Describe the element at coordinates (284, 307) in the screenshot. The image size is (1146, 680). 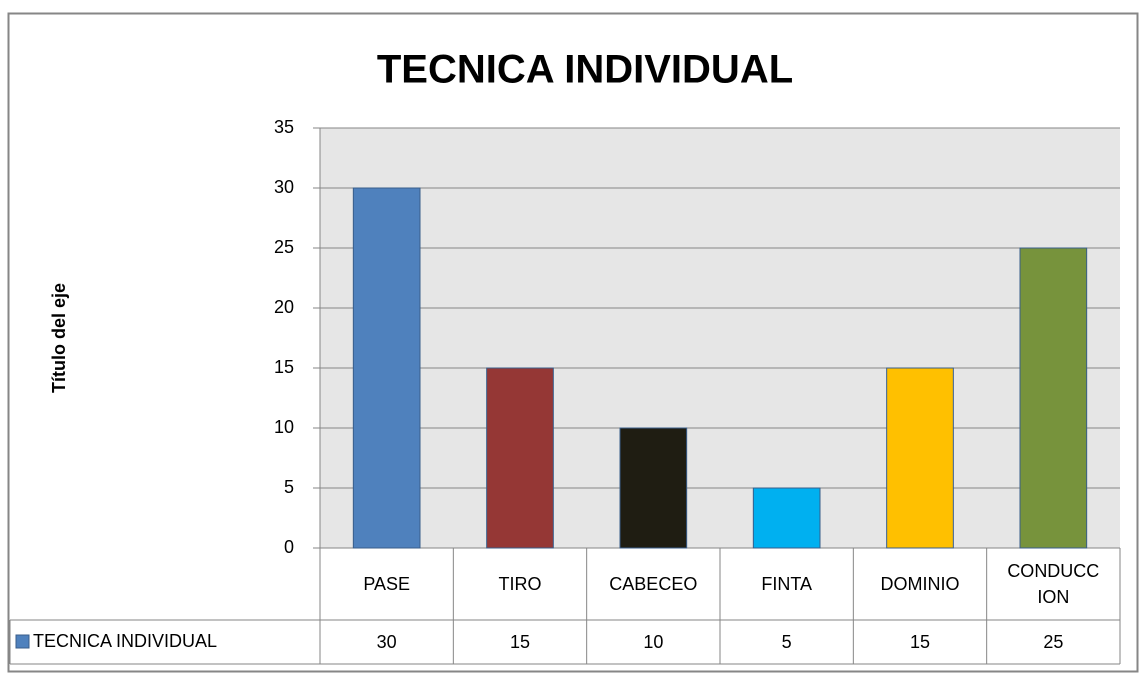
I see `y-tick-label: 20` at that location.